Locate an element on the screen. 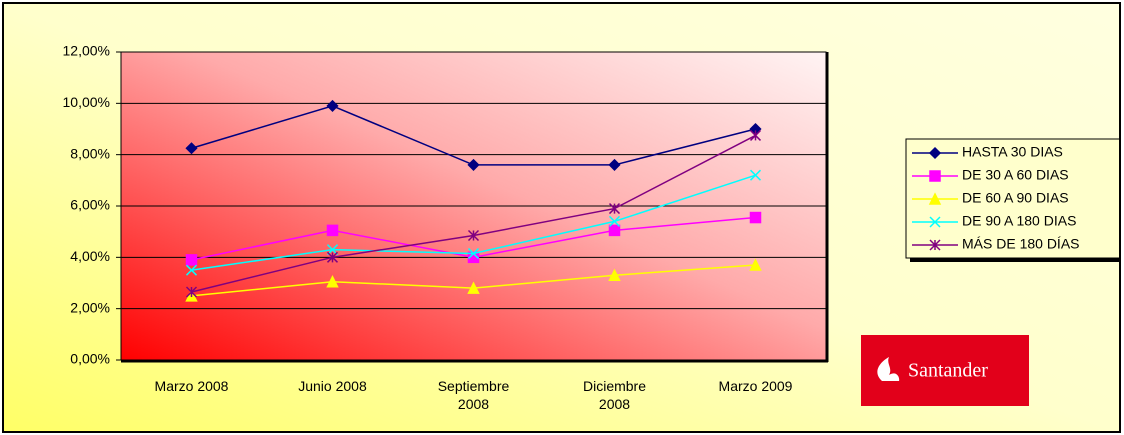 The height and width of the screenshot is (435, 1124). legend-label: DE 60 A 90 DIAS is located at coordinates (1015, 198).